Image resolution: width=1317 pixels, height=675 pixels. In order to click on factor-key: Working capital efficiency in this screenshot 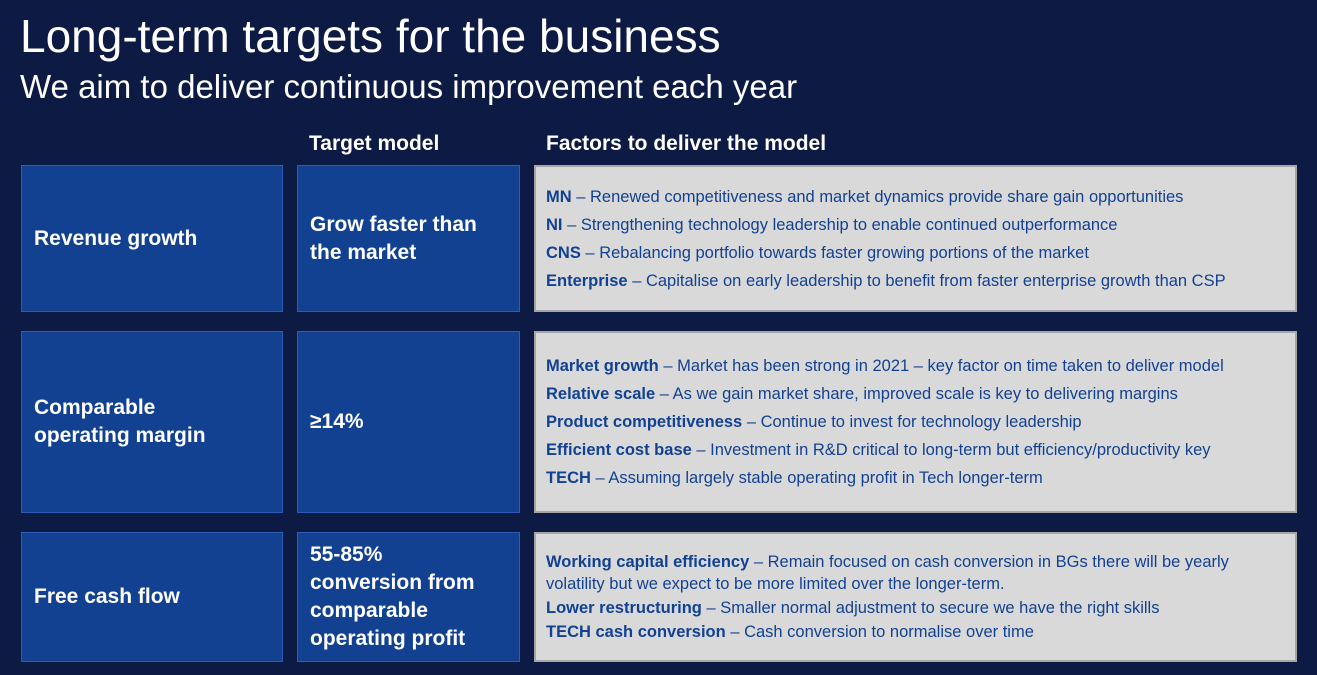, I will do `click(648, 562)`.